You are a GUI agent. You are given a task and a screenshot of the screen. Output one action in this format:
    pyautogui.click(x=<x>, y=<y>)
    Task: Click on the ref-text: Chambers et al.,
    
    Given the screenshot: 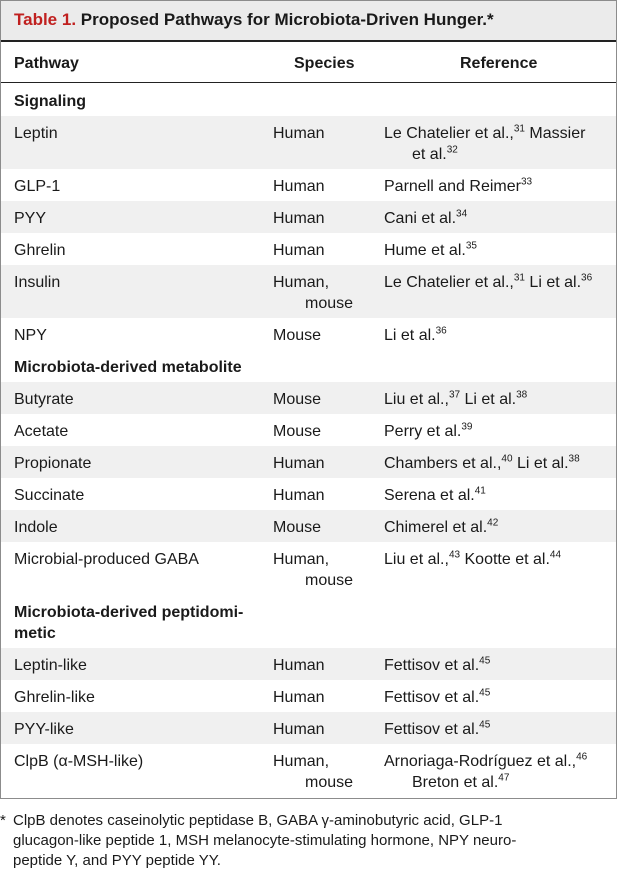 What is the action you would take?
    pyautogui.click(x=443, y=463)
    